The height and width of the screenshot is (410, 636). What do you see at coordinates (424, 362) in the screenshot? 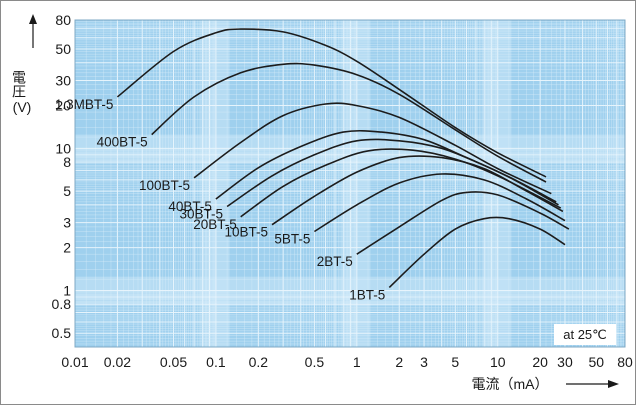
I see `x-tick-label: 3` at bounding box center [424, 362].